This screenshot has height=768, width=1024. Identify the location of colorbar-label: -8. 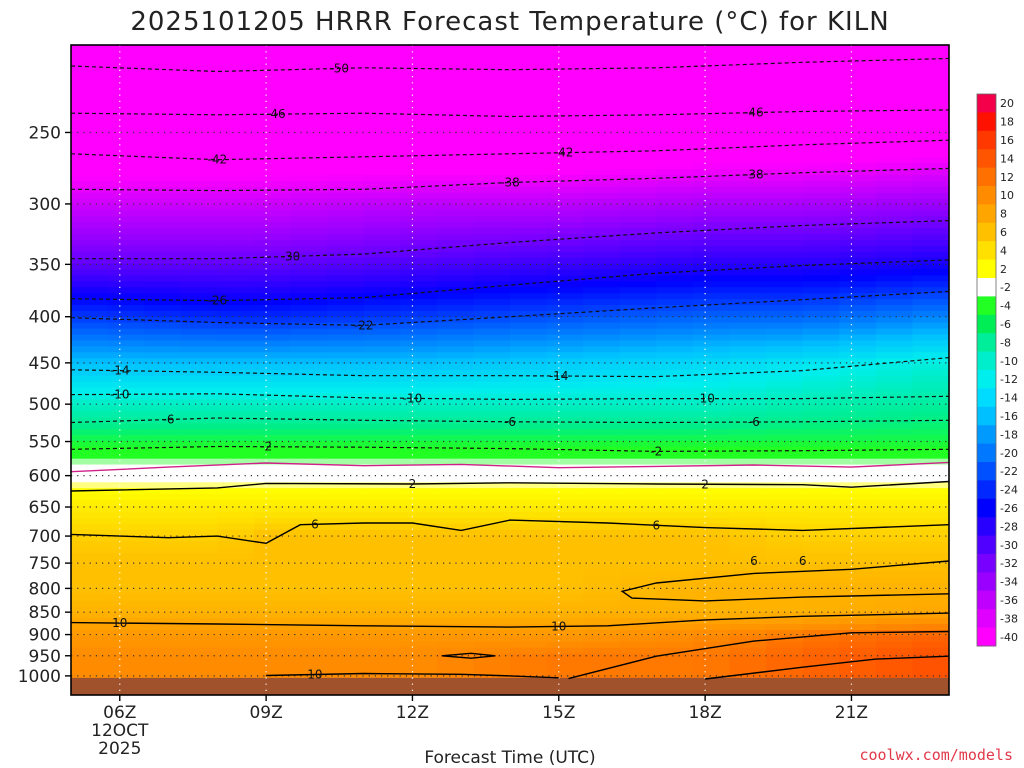
(1005, 342).